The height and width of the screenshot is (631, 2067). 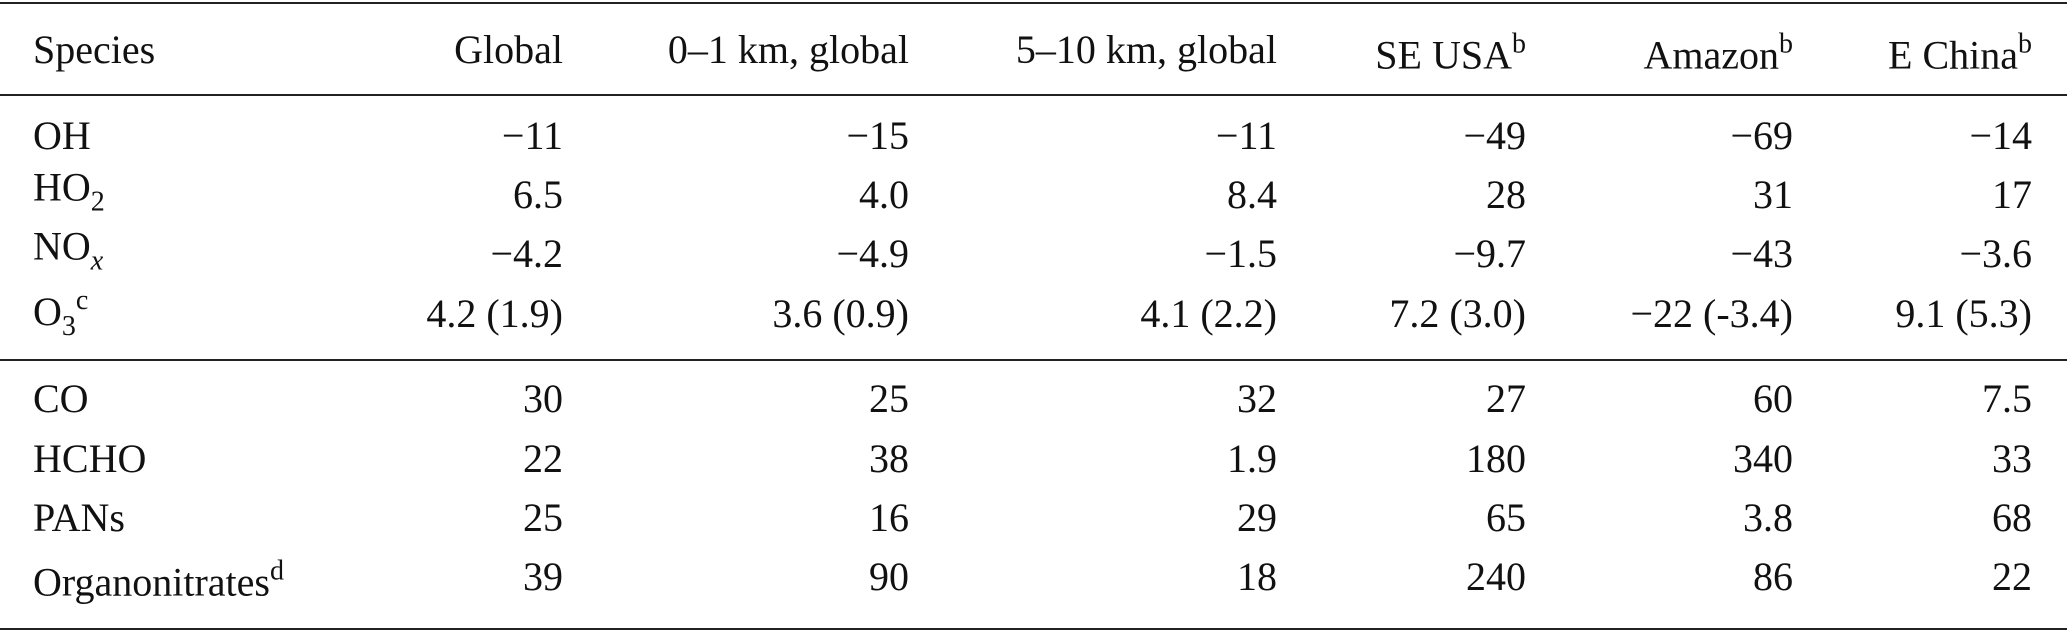 What do you see at coordinates (62, 187) in the screenshot?
I see `text: HO` at bounding box center [62, 187].